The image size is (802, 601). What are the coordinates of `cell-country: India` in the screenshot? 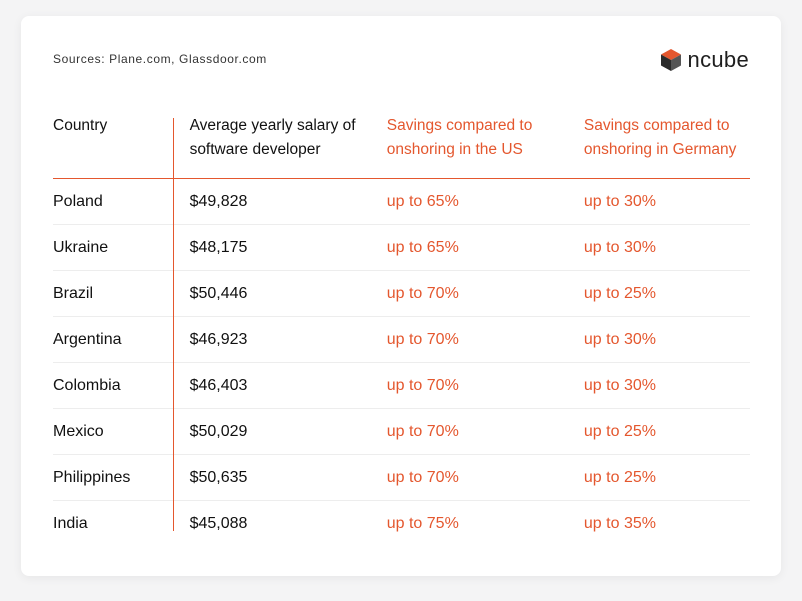 It's located at (70, 523).